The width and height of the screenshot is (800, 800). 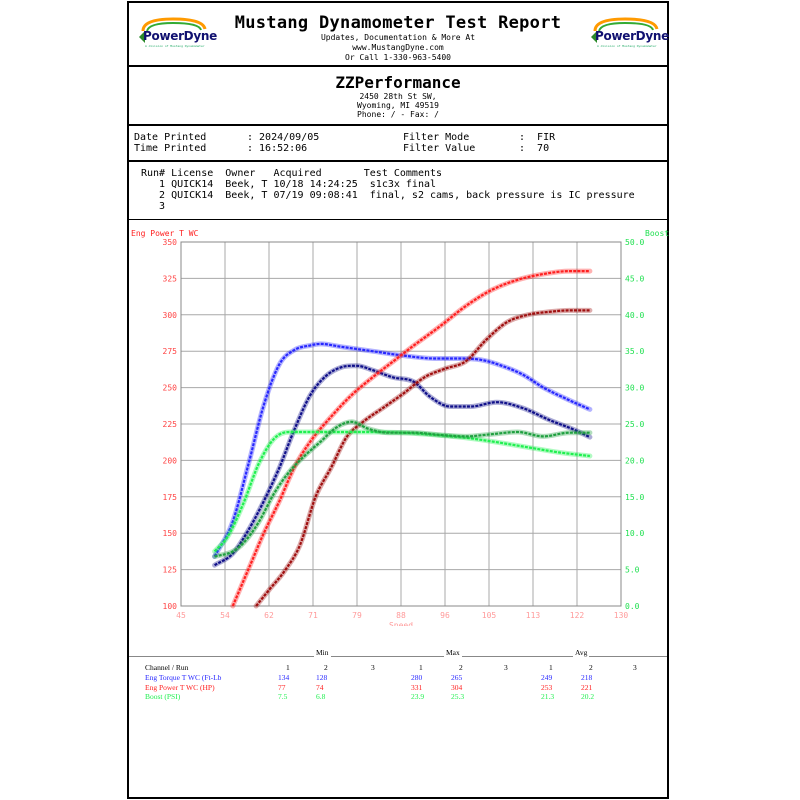 I want to click on y-left-axis-label: Eng Power T WC, so click(x=165, y=233).